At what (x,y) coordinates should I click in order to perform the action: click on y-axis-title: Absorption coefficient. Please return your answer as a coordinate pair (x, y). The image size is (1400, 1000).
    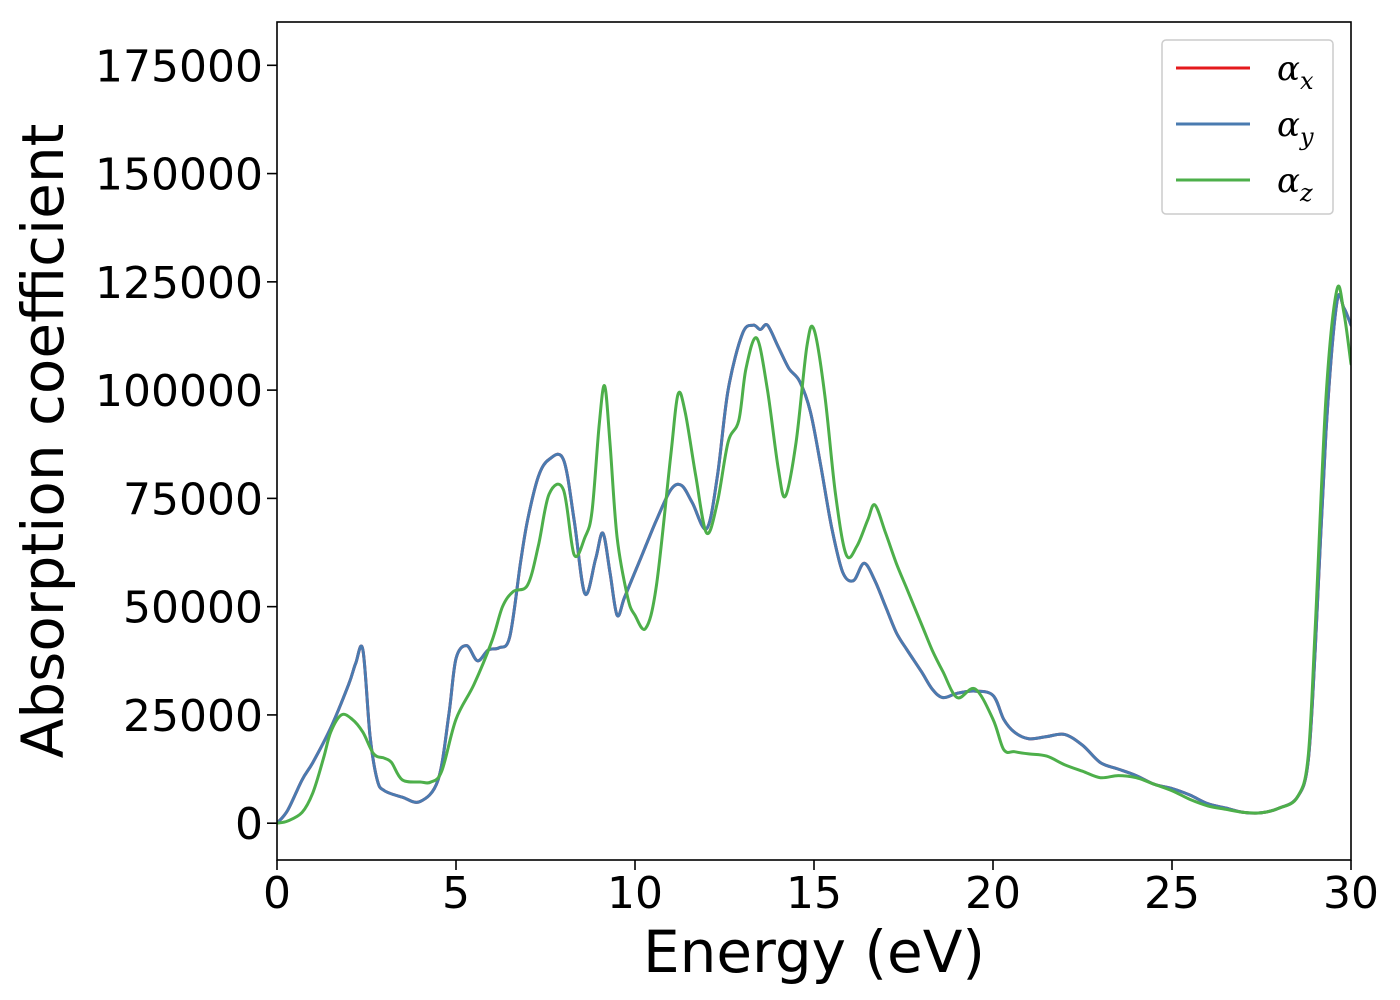
    Looking at the image, I should click on (43, 441).